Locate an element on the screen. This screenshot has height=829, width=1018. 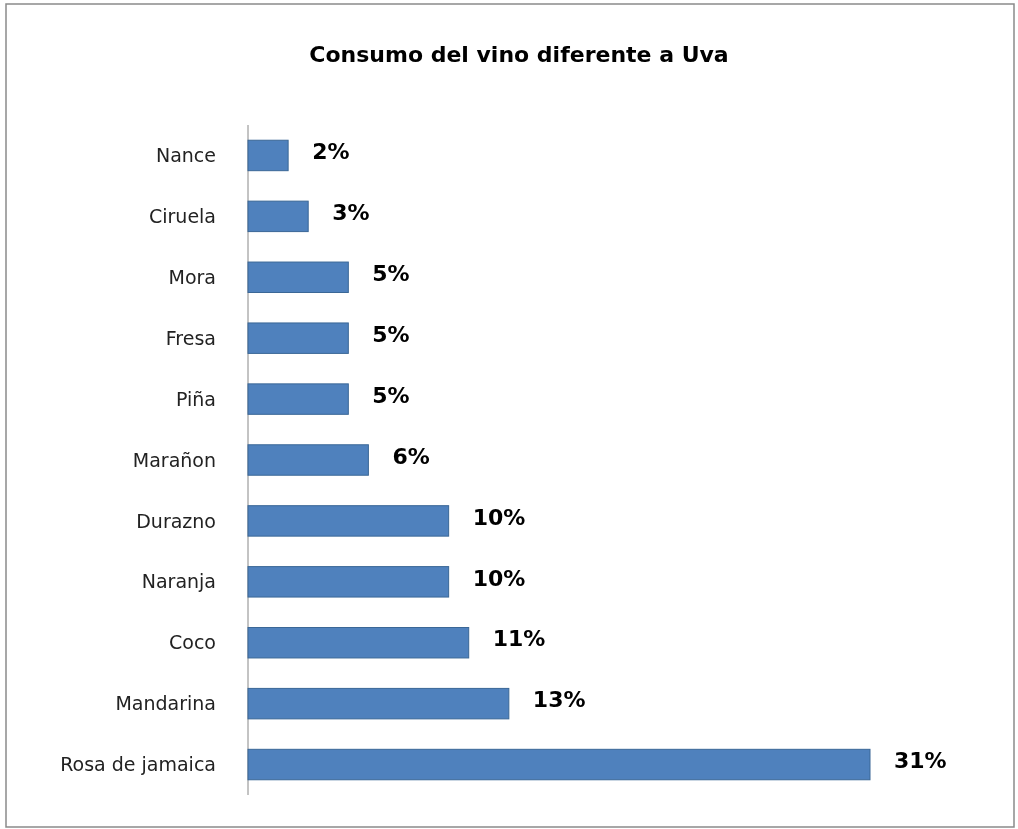
y-tick-label: Coco is located at coordinates (192, 642).